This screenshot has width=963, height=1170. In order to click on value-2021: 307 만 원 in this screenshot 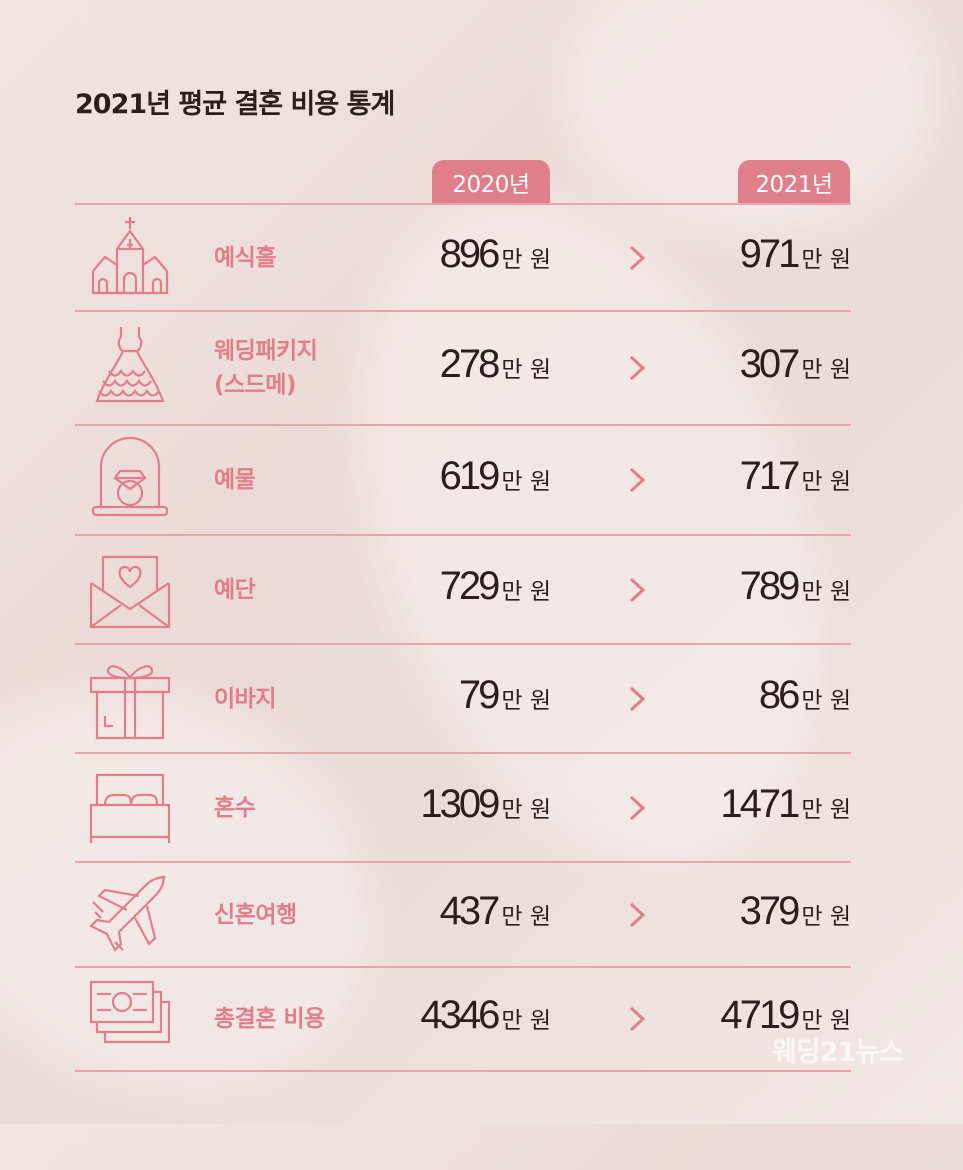, I will do `click(795, 364)`.